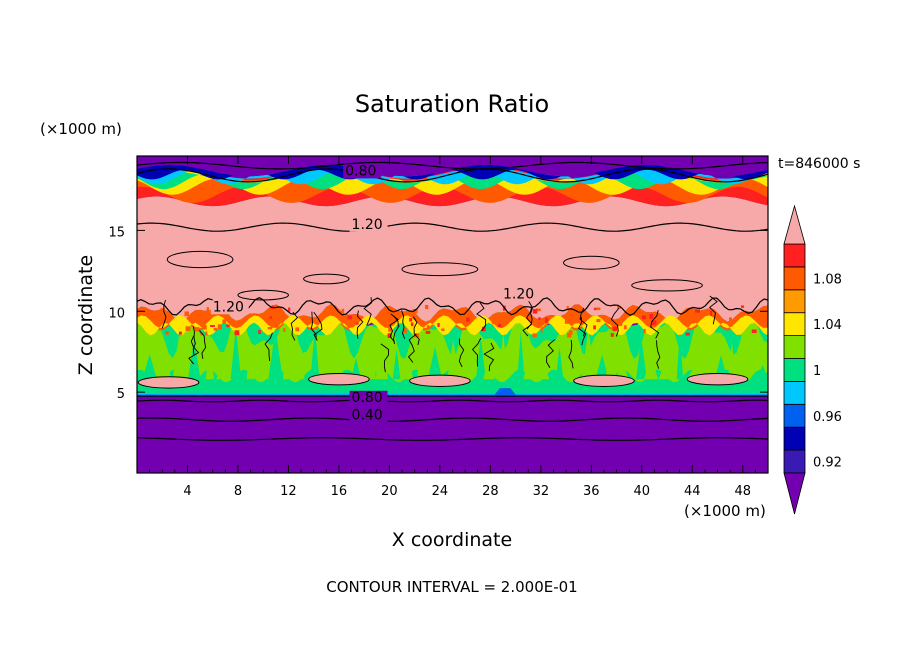  I want to click on x-axis-label: X coordinate, so click(452, 540).